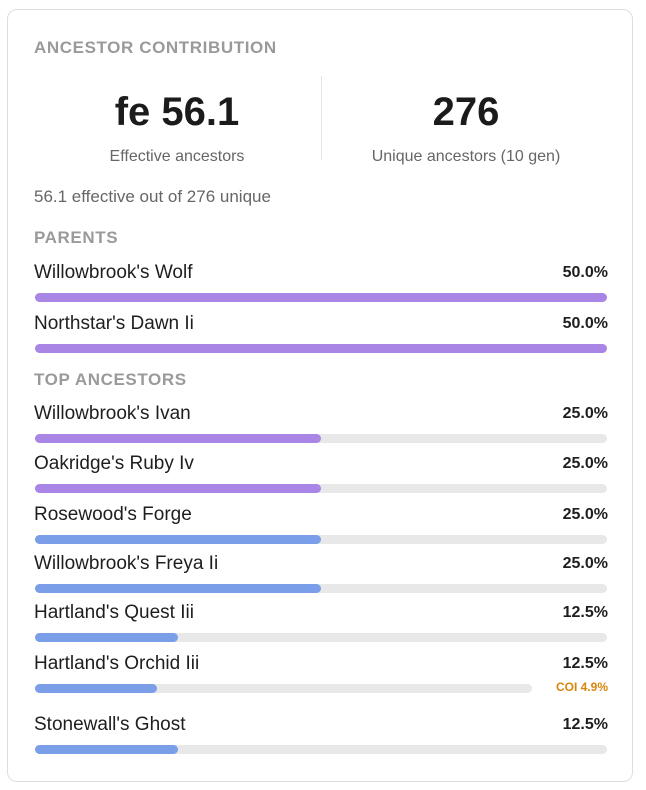 The width and height of the screenshot is (646, 790). Describe the element at coordinates (114, 612) in the screenshot. I see `ancestor-name: Hartland's Quest Iii` at that location.